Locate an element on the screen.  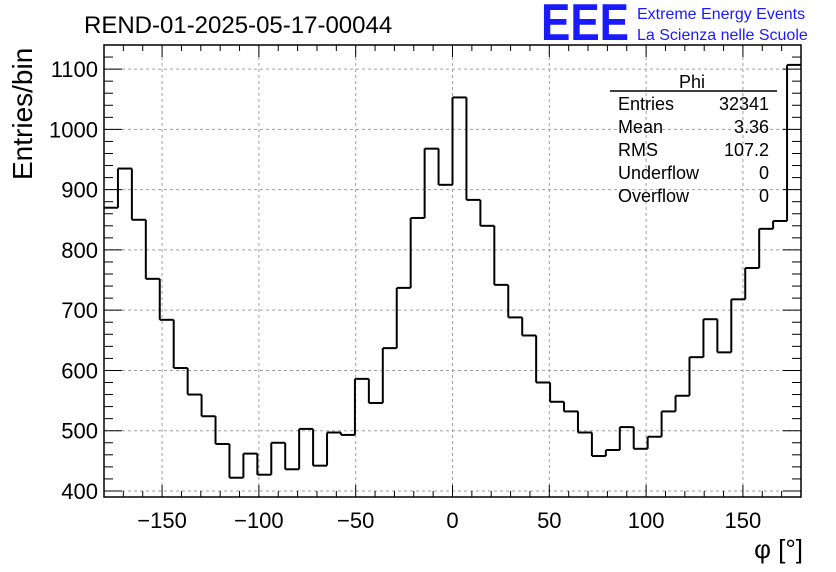
y-tick-label: 700 is located at coordinates (79, 310).